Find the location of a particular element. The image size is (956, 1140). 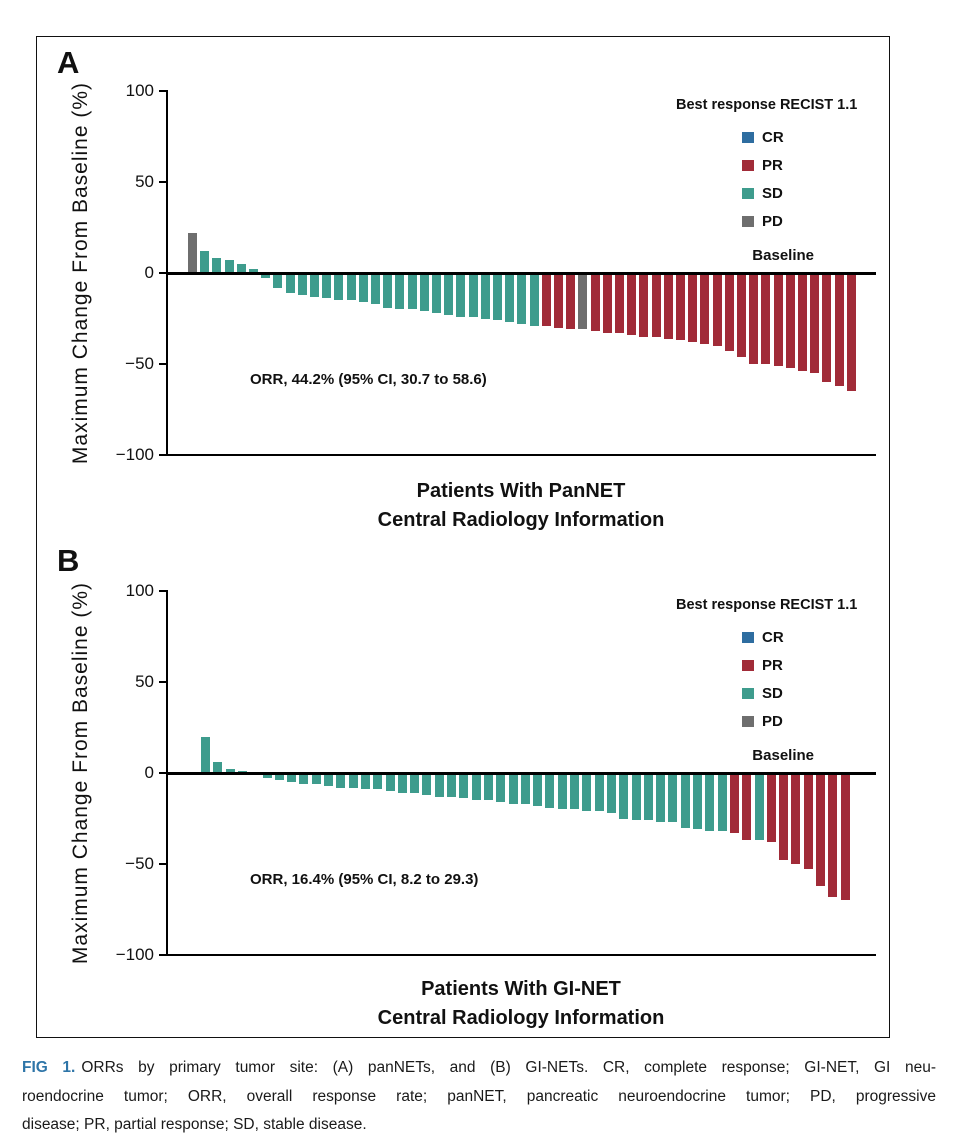

panel-b-legend: Best response RECIST 1.1 CR PR SD PD is located at coordinates (769, 666).